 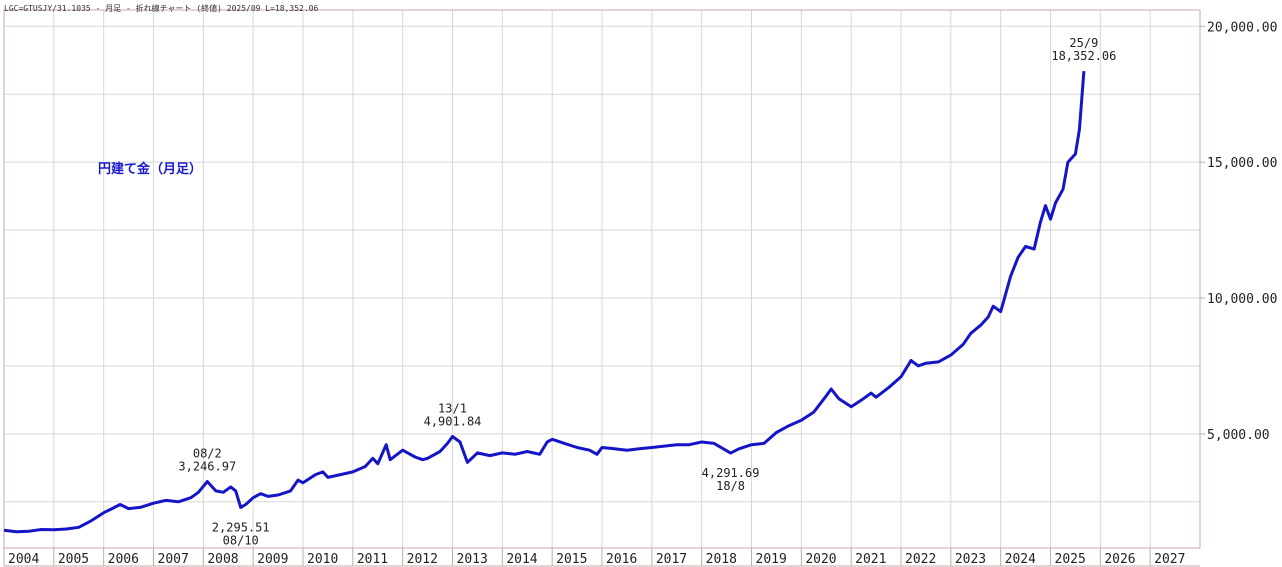 I want to click on y-tick-label: 20,000.00, so click(x=1242, y=27).